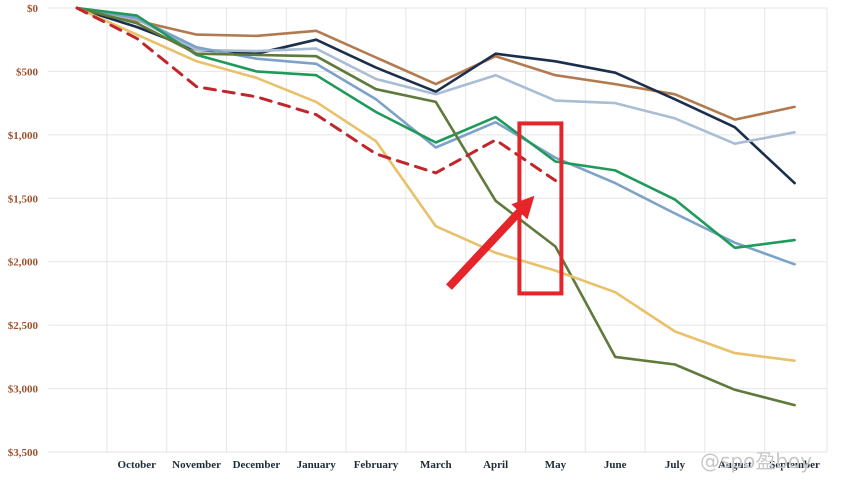 The height and width of the screenshot is (482, 864). What do you see at coordinates (505, 208) in the screenshot?
I see `annotations` at bounding box center [505, 208].